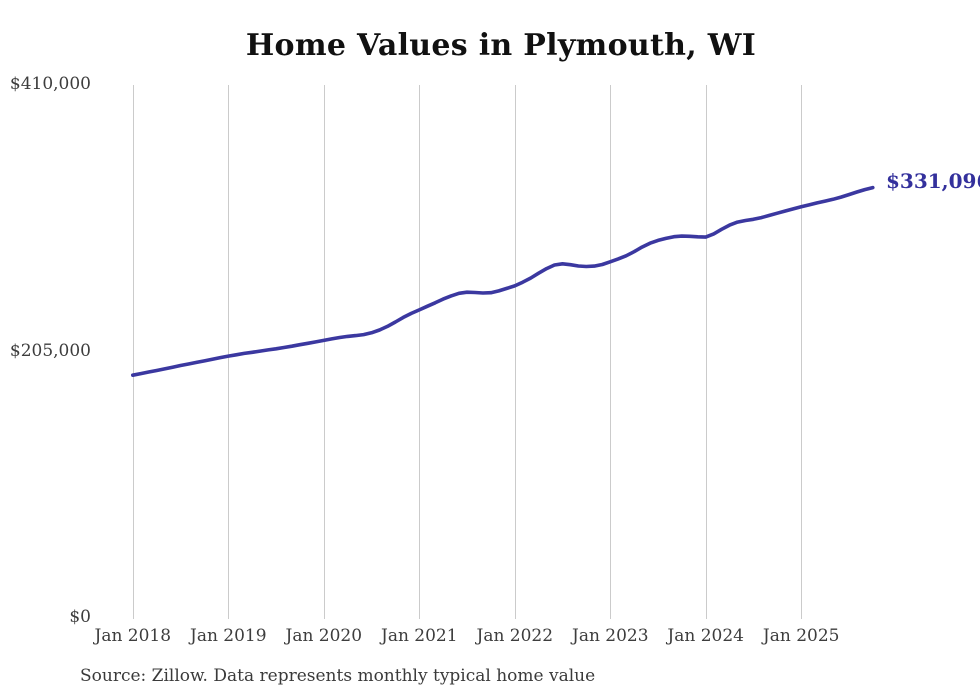 This screenshot has width=980, height=699. Describe the element at coordinates (705, 636) in the screenshot. I see `x-axis-tick-label: Jan 2024` at that location.